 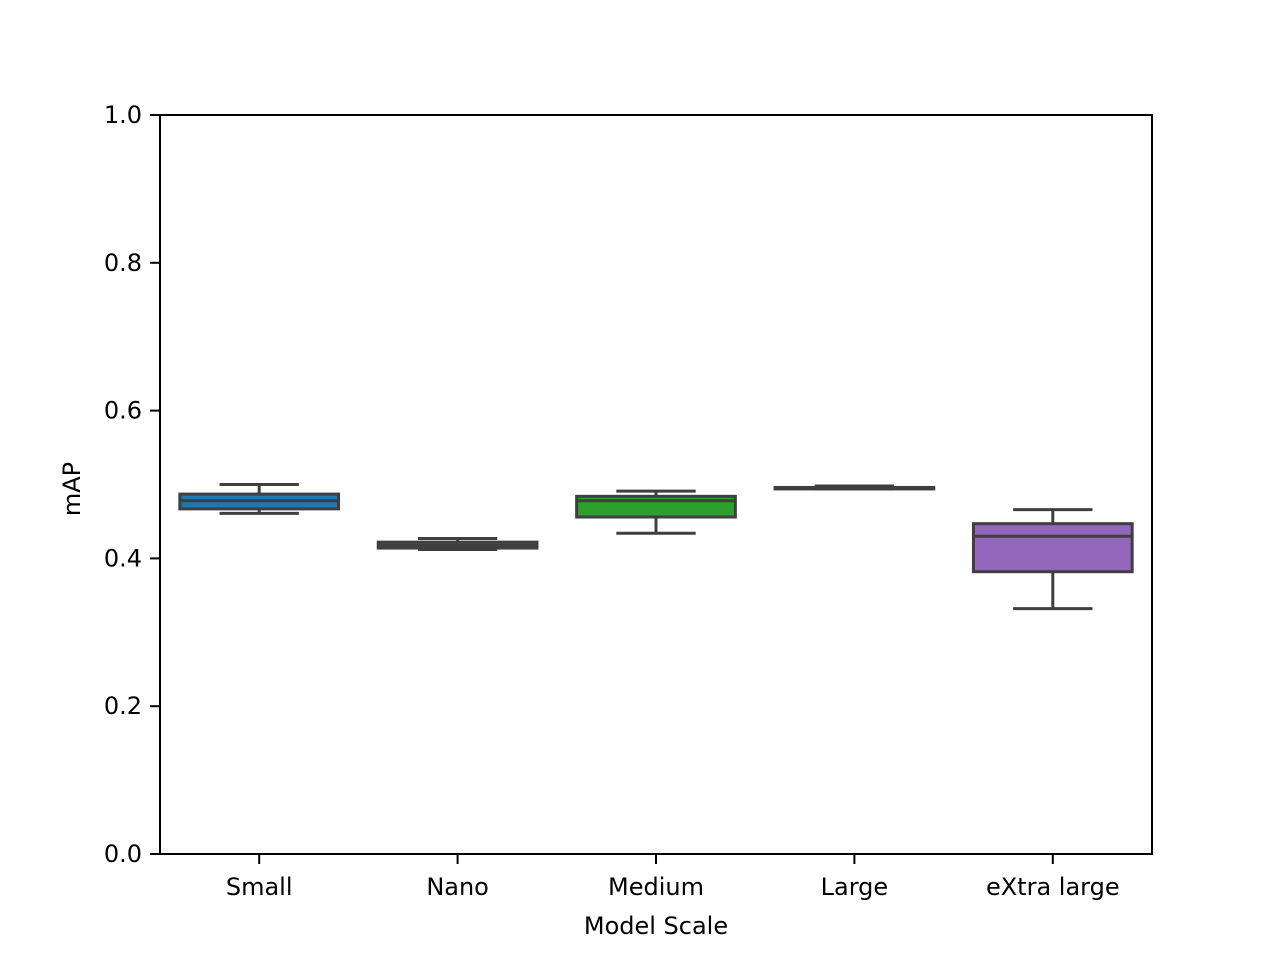 What do you see at coordinates (855, 887) in the screenshot?
I see `x-tick-label: Large` at bounding box center [855, 887].